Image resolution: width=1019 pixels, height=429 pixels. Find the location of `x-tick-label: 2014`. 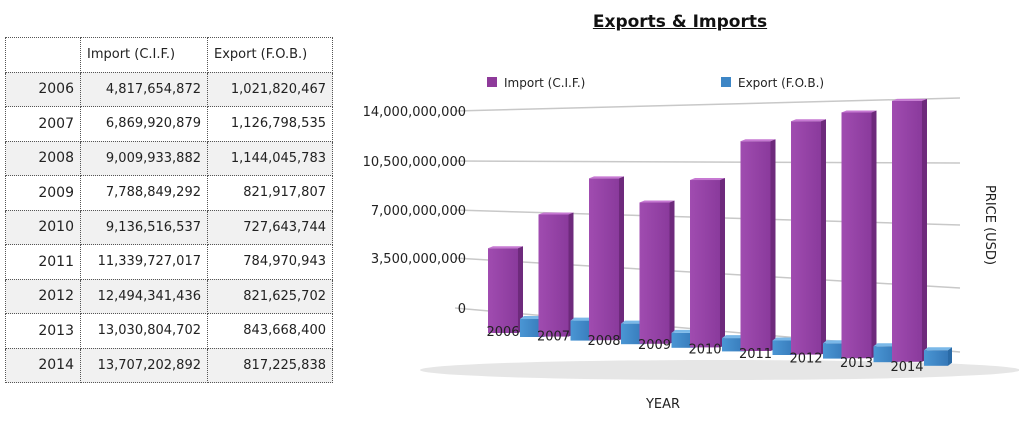

x-tick-label: 2014 is located at coordinates (906, 367).